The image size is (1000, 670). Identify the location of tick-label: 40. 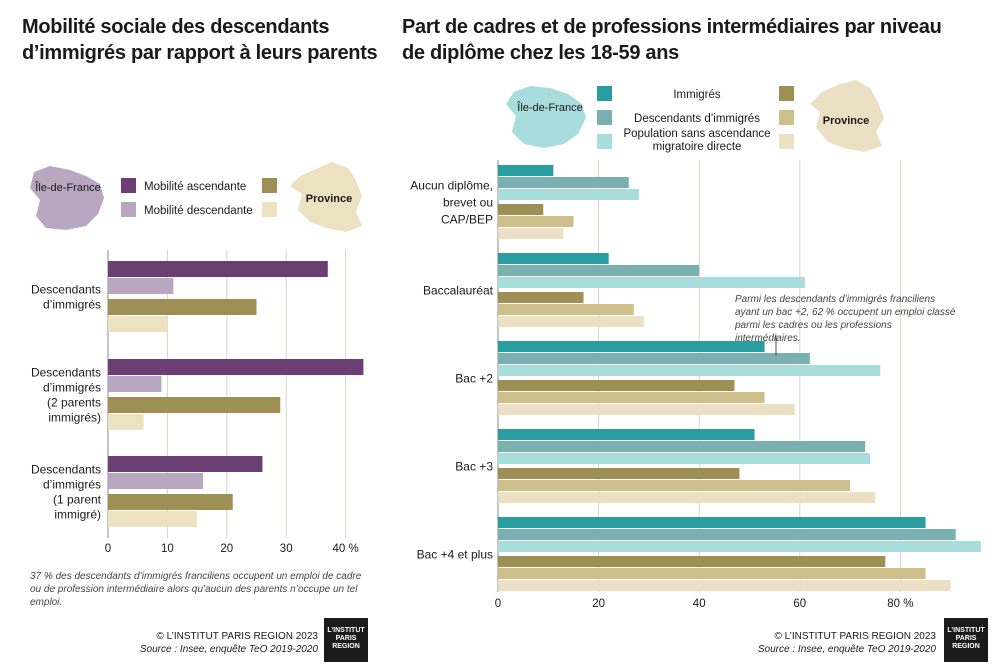
(699, 604).